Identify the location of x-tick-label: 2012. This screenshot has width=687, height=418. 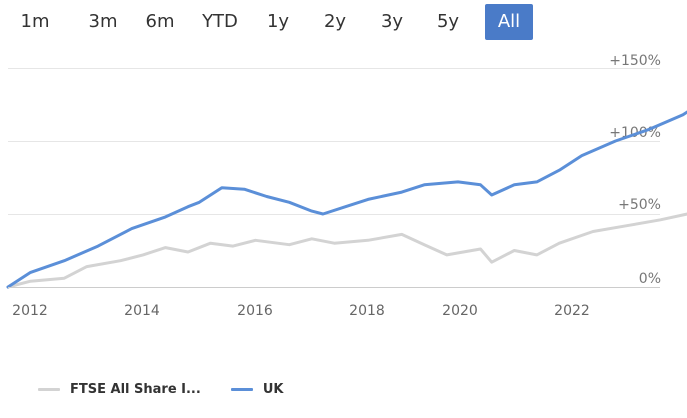
(30, 311).